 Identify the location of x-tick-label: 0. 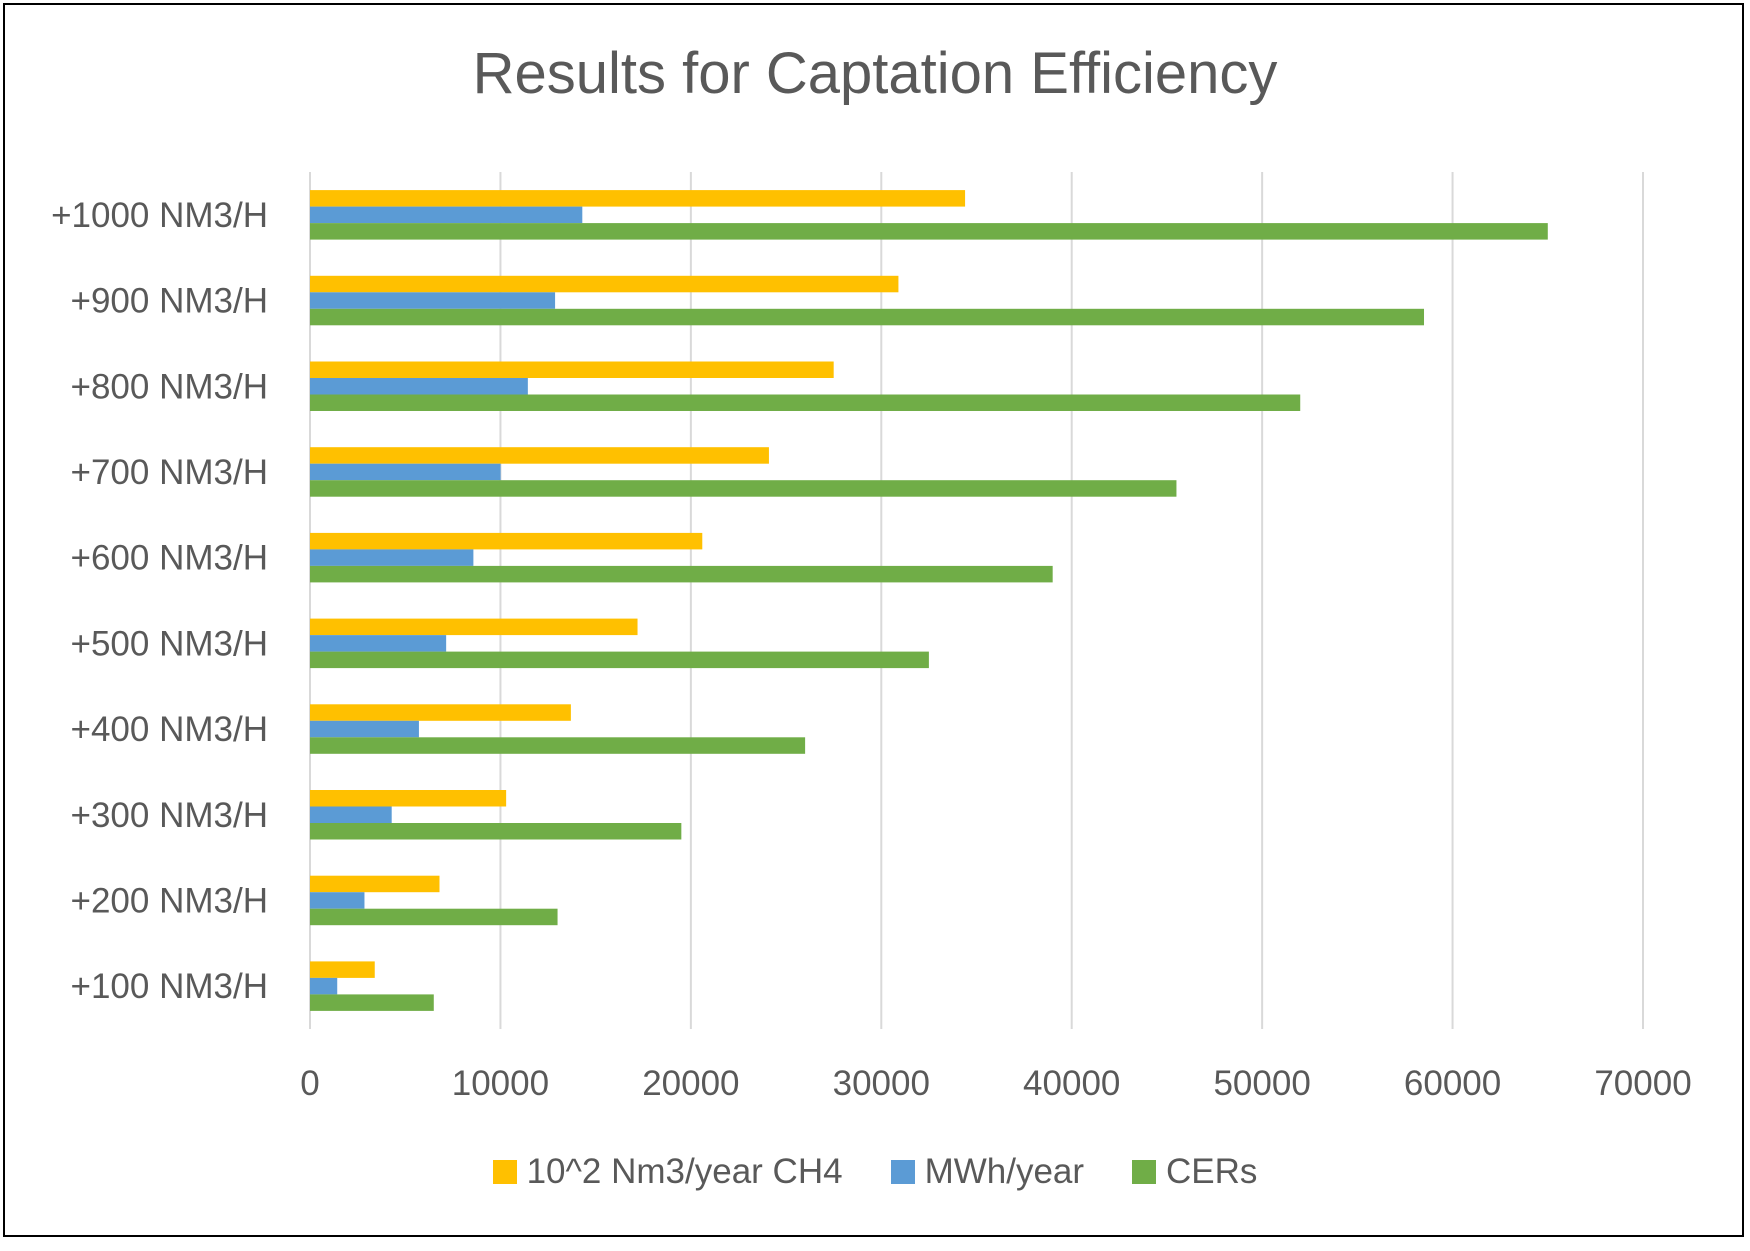
(309, 1083).